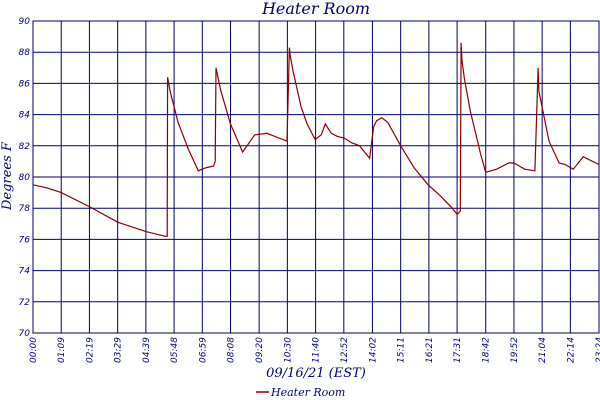 This screenshot has height=400, width=600. Describe the element at coordinates (34, 350) in the screenshot. I see `x-tick-label: 00:00` at that location.